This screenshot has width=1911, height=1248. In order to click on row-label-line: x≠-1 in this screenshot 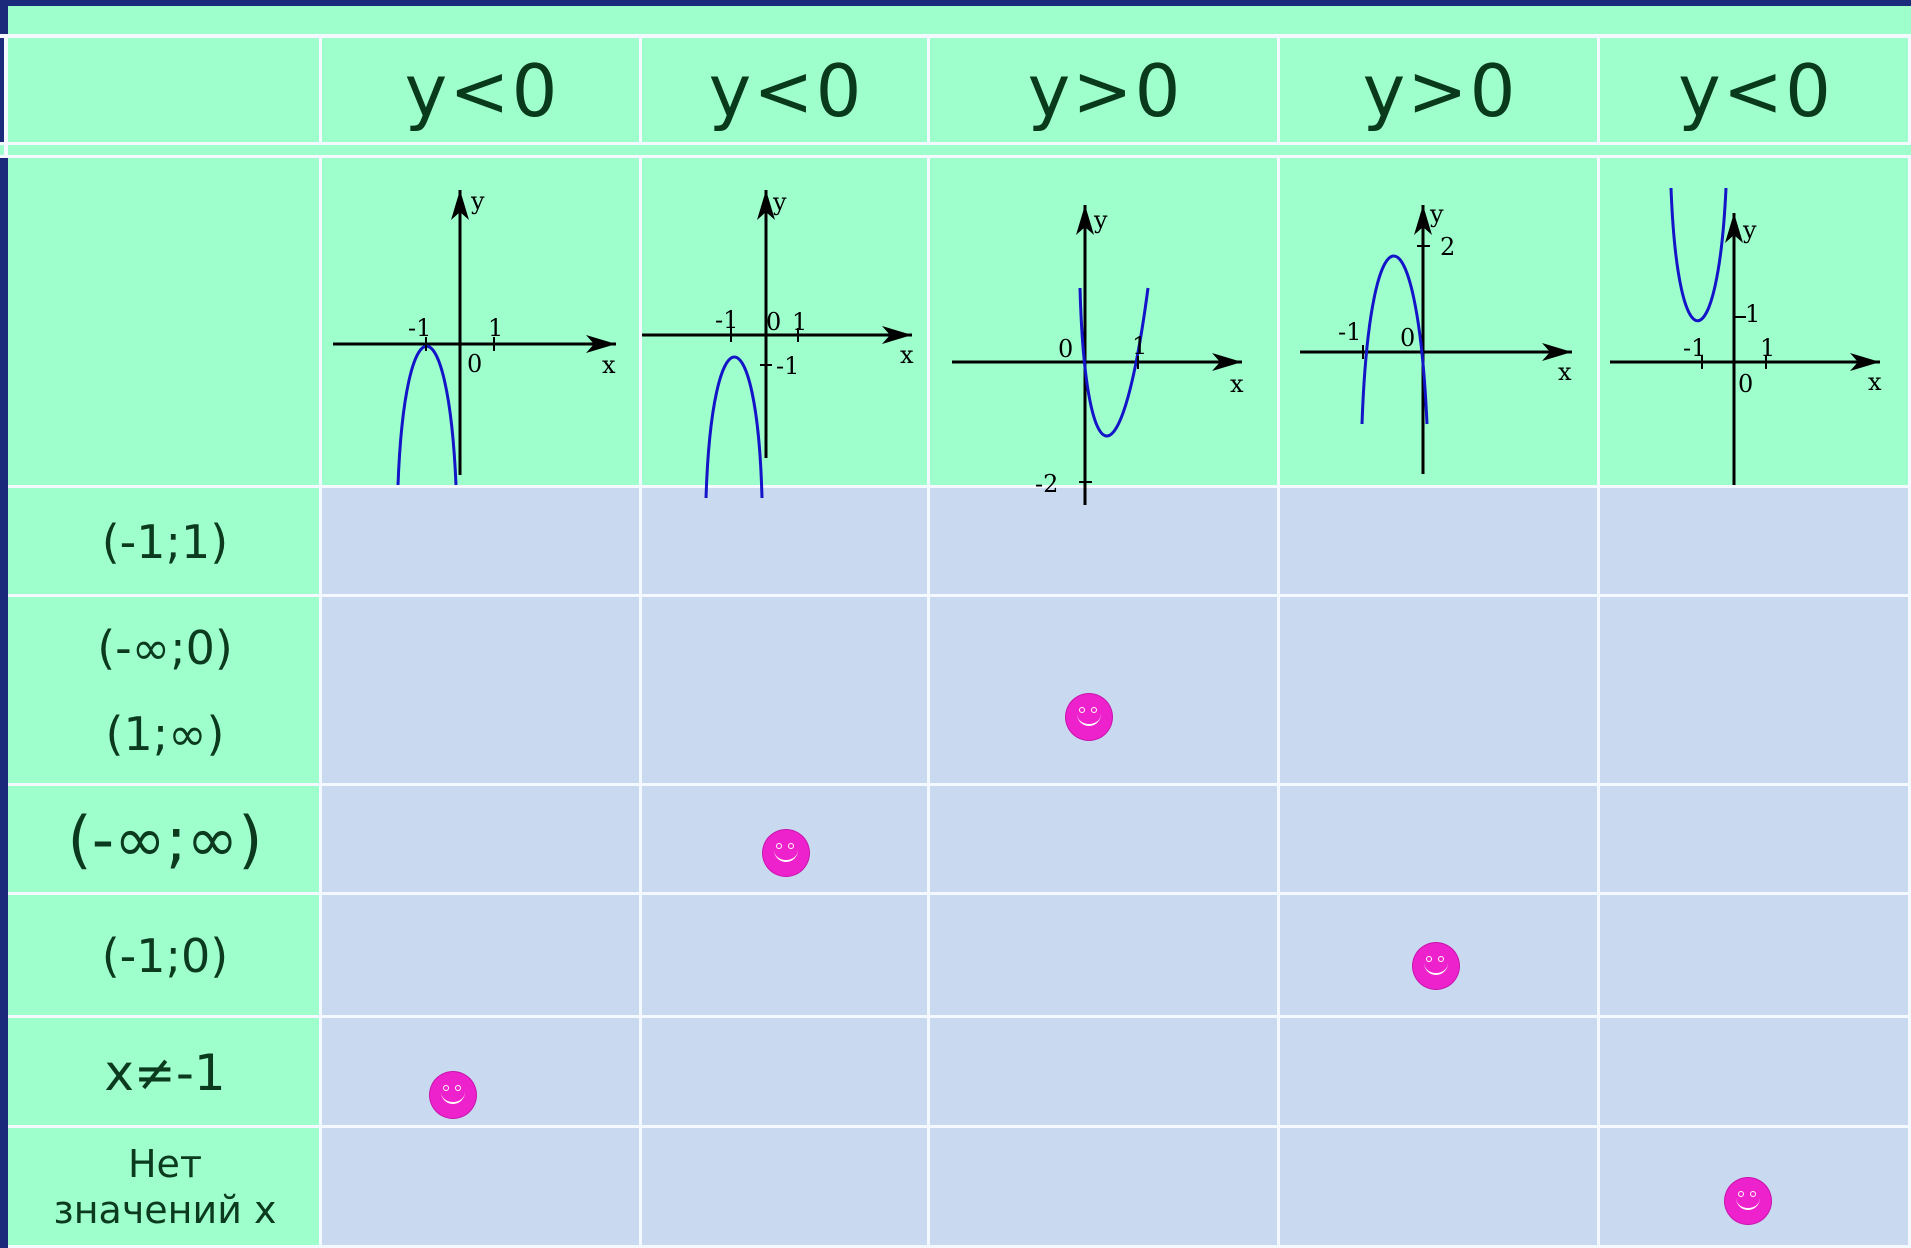, I will do `click(165, 1073)`.